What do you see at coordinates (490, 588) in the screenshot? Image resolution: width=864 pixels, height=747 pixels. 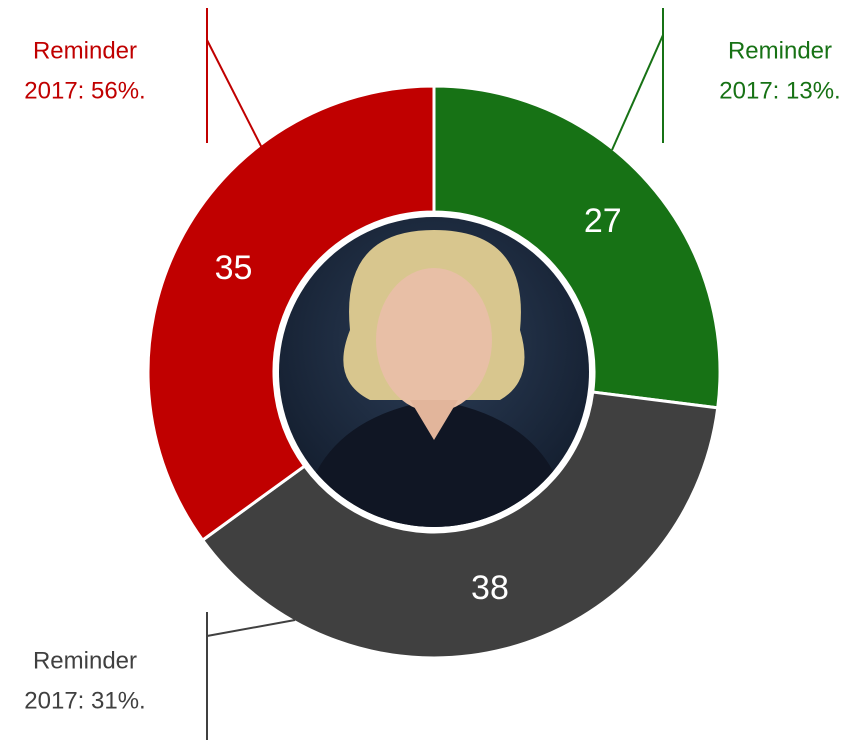 I see `value-label: 38` at bounding box center [490, 588].